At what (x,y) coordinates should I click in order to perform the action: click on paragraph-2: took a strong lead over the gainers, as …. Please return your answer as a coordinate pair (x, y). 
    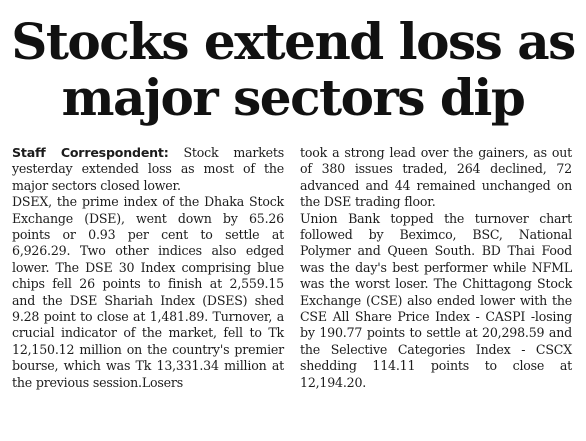
    Looking at the image, I should click on (436, 177).